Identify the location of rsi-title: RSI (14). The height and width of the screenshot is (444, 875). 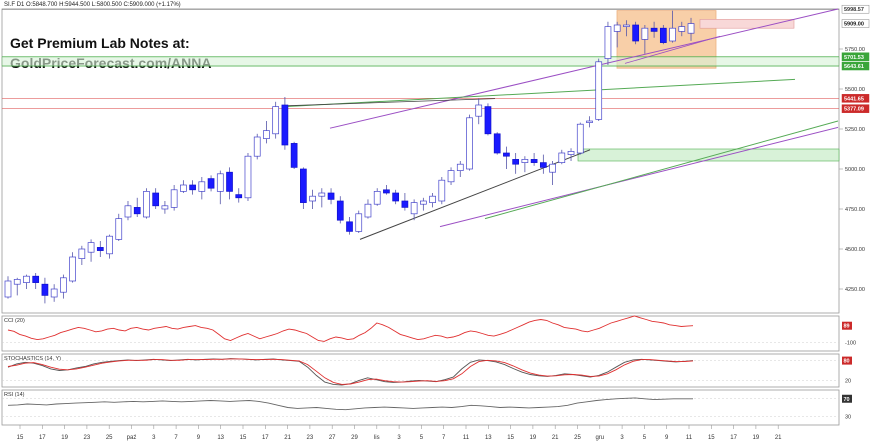
(14, 395).